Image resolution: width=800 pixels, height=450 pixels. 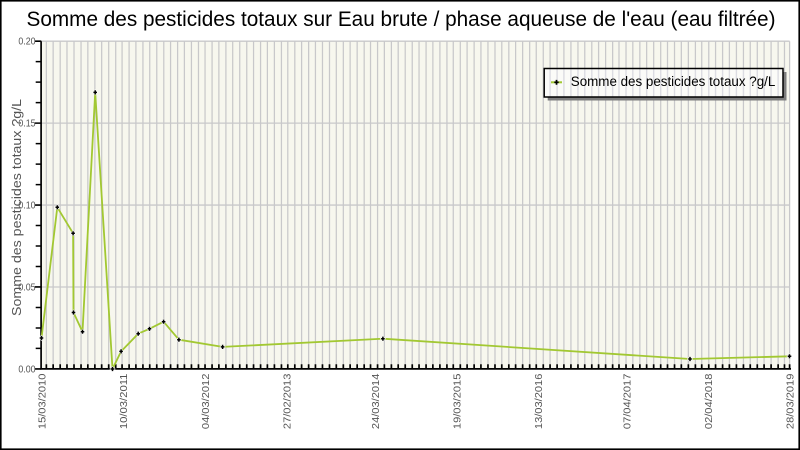 I want to click on svg-text: 0.15, so click(x=27, y=124).